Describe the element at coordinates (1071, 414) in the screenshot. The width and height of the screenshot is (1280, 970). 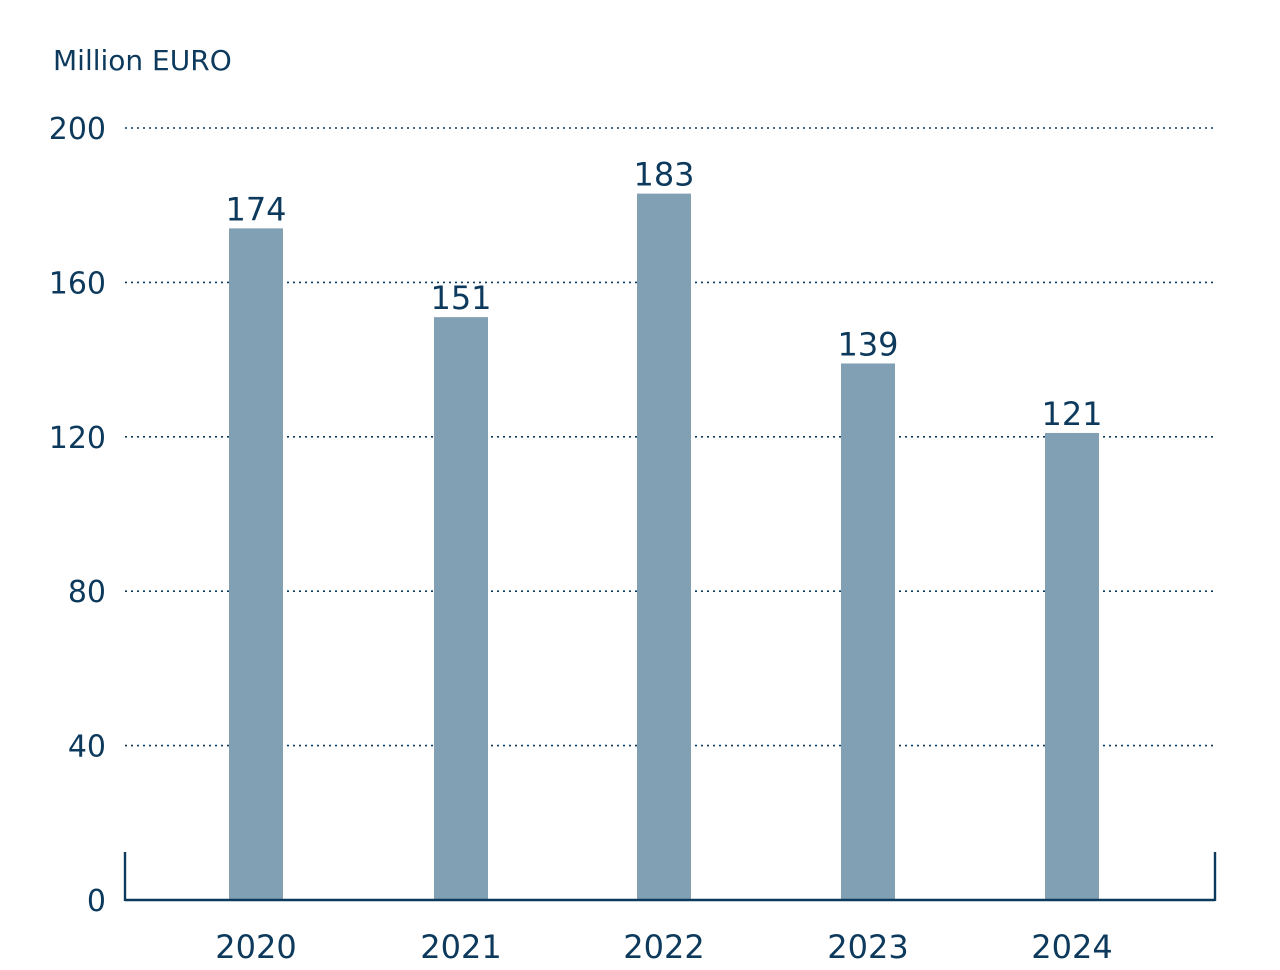
I see `data-label: 121` at that location.